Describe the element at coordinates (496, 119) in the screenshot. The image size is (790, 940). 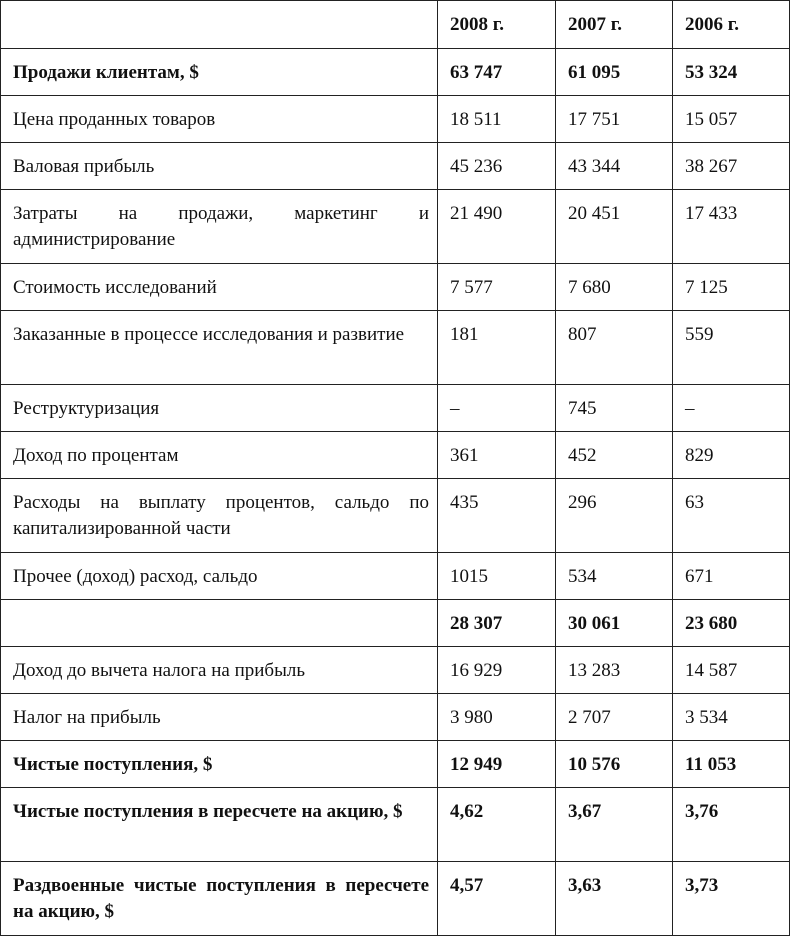
I see `row-value-2008: 18 511` at that location.